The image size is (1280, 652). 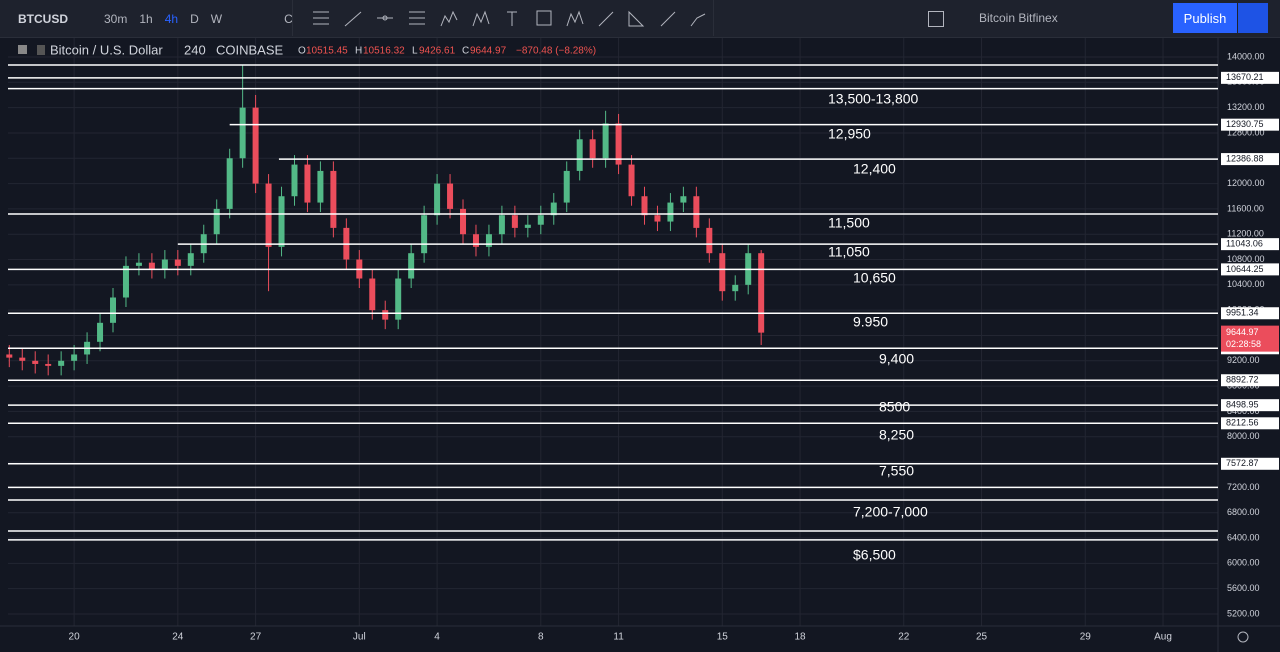 I want to click on y-tick-label: 13200.00, so click(x=1246, y=107).